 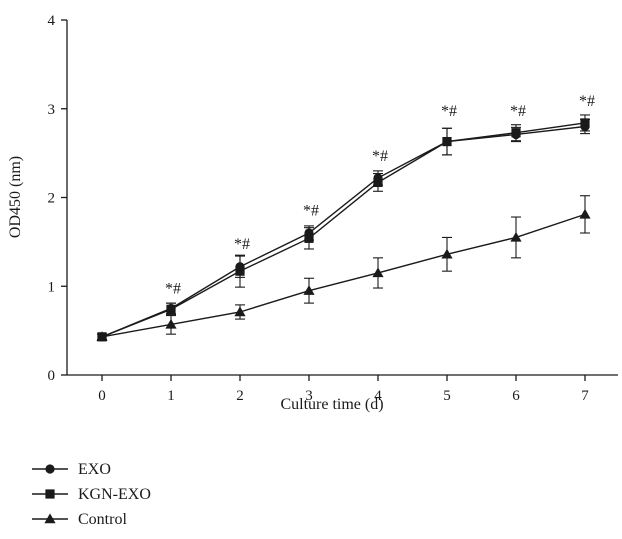 What do you see at coordinates (52, 287) in the screenshot?
I see `y-tick-label: 1` at bounding box center [52, 287].